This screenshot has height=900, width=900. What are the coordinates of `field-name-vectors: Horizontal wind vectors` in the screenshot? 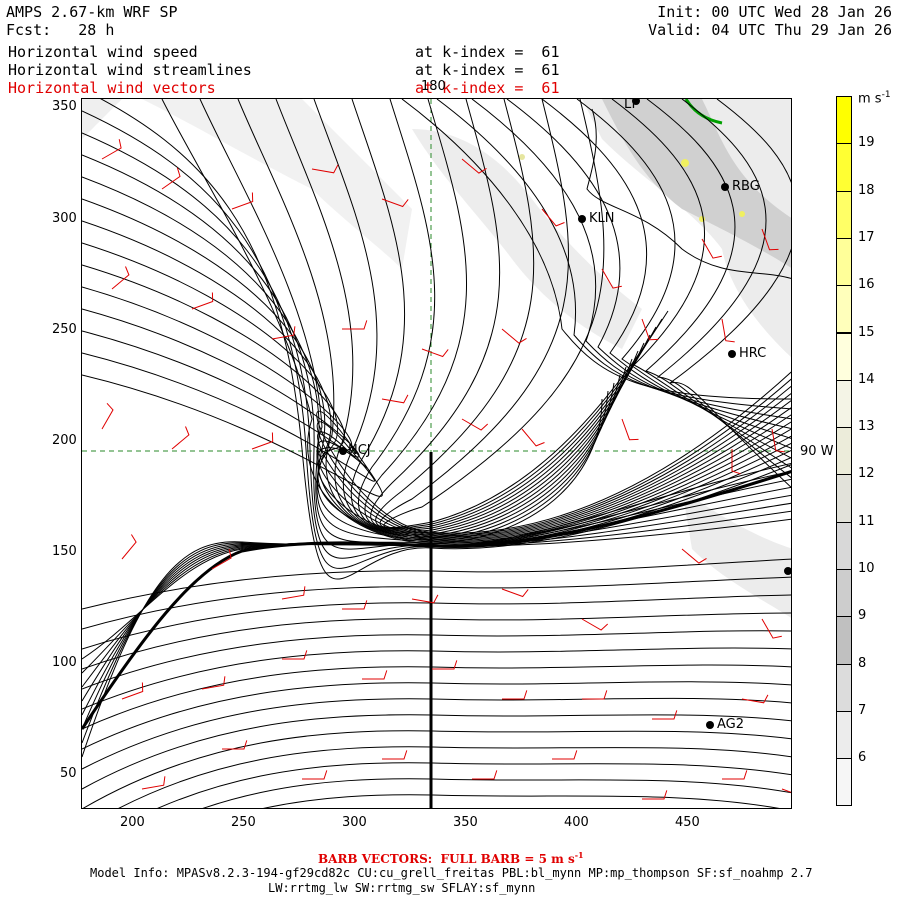 It's located at (112, 88).